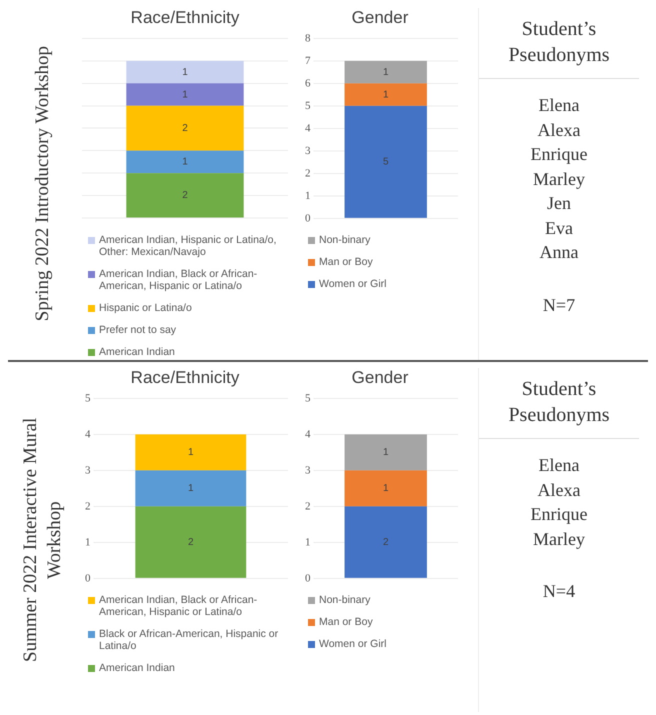 The height and width of the screenshot is (715, 656). Describe the element at coordinates (42, 540) in the screenshot. I see `y-axis-title: Summer 2022 Interactive Mural Workshop` at that location.